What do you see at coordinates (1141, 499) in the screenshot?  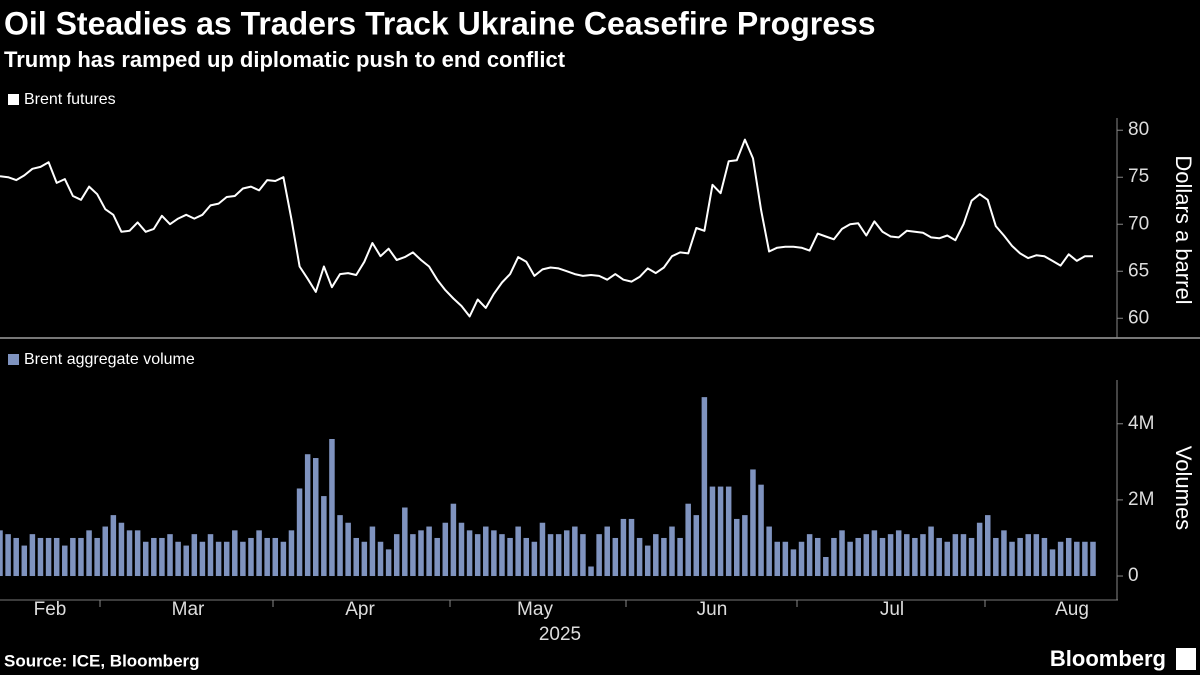 I see `y-tick-label: 2M` at bounding box center [1141, 499].